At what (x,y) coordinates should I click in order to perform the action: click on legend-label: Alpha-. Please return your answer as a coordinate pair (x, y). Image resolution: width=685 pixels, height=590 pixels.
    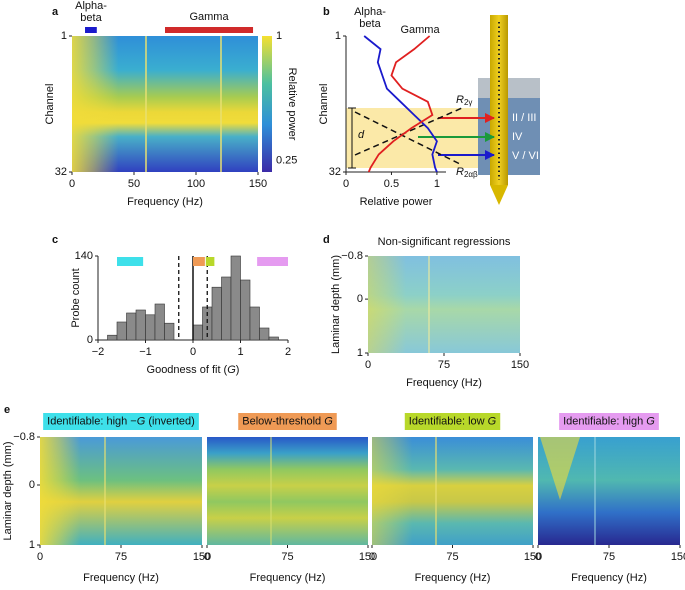
    Looking at the image, I should click on (370, 12).